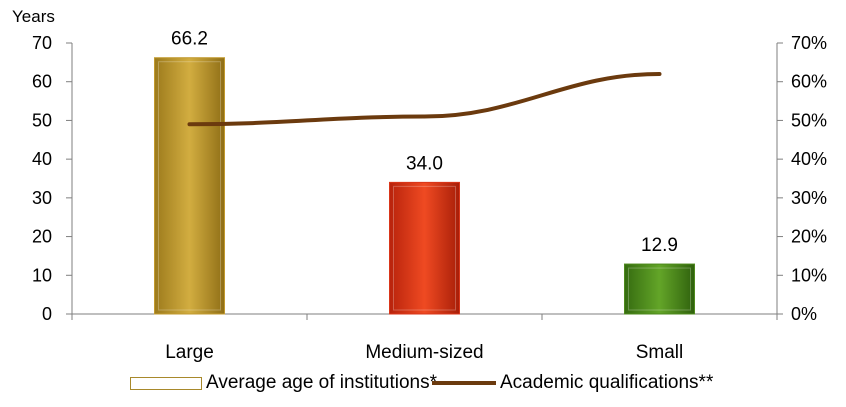 The image size is (846, 407). What do you see at coordinates (607, 382) in the screenshot?
I see `legend-label-academic-qualifications: Academic qualifications**` at bounding box center [607, 382].